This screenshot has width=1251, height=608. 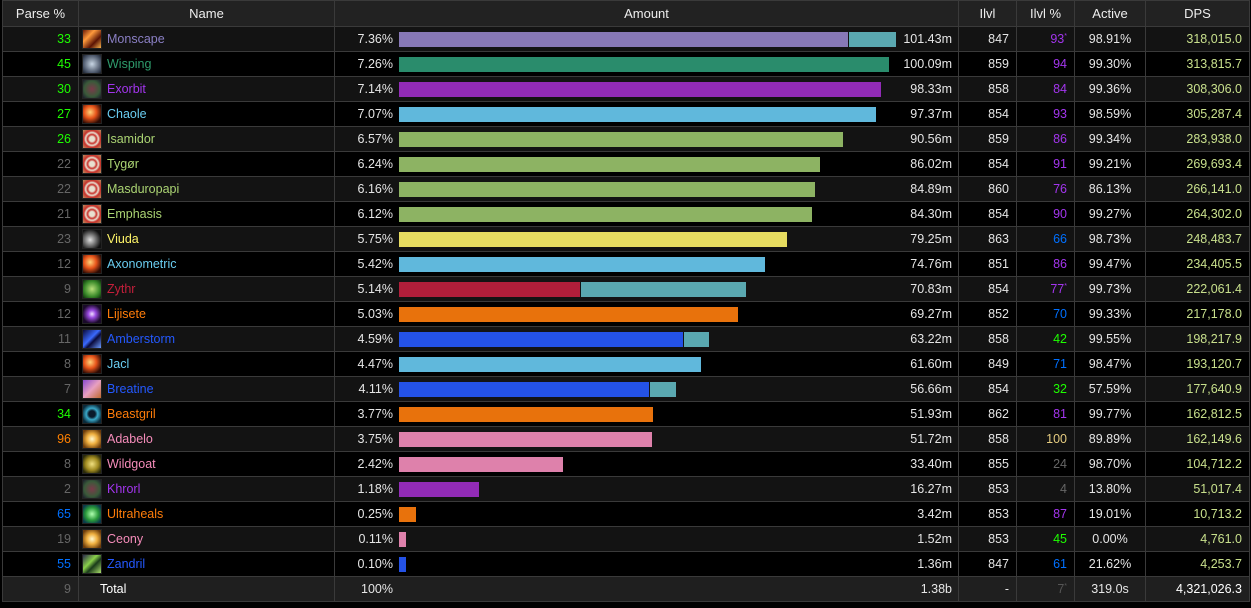 What do you see at coordinates (1045, 189) in the screenshot?
I see `item-level-percent: 76` at bounding box center [1045, 189].